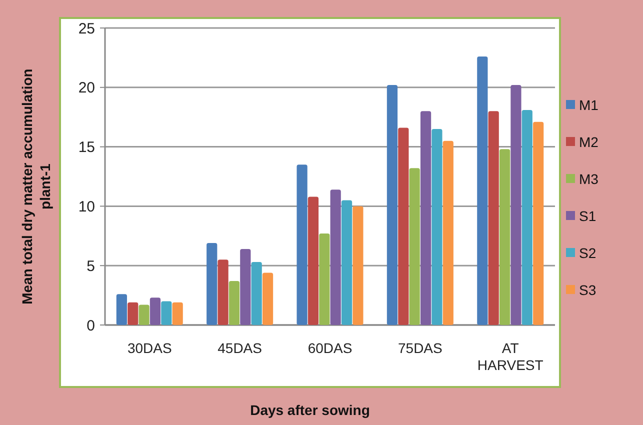 This screenshot has width=643, height=425. Describe the element at coordinates (86, 88) in the screenshot. I see `y-tick-label: 20` at that location.